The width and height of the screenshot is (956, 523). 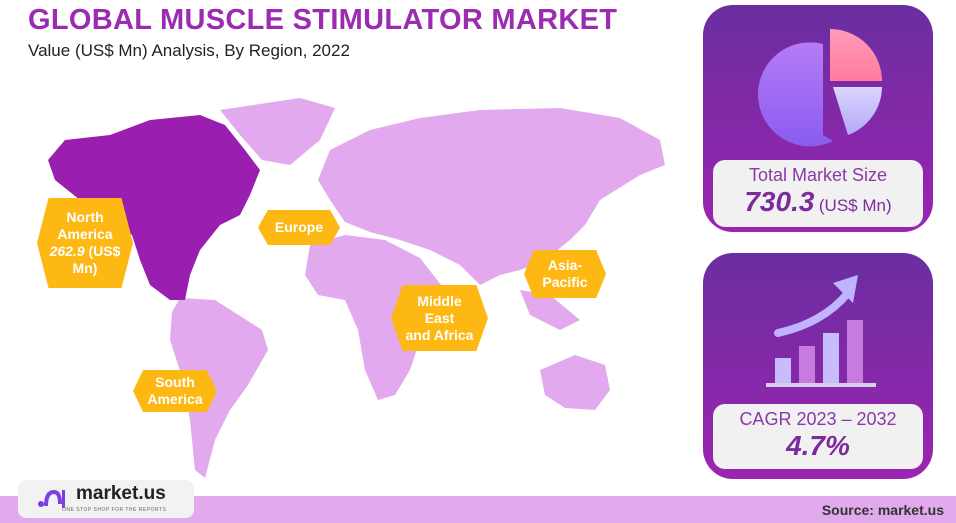 I want to click on cagr-label: CAGR 2023 – 2032, so click(x=818, y=419).